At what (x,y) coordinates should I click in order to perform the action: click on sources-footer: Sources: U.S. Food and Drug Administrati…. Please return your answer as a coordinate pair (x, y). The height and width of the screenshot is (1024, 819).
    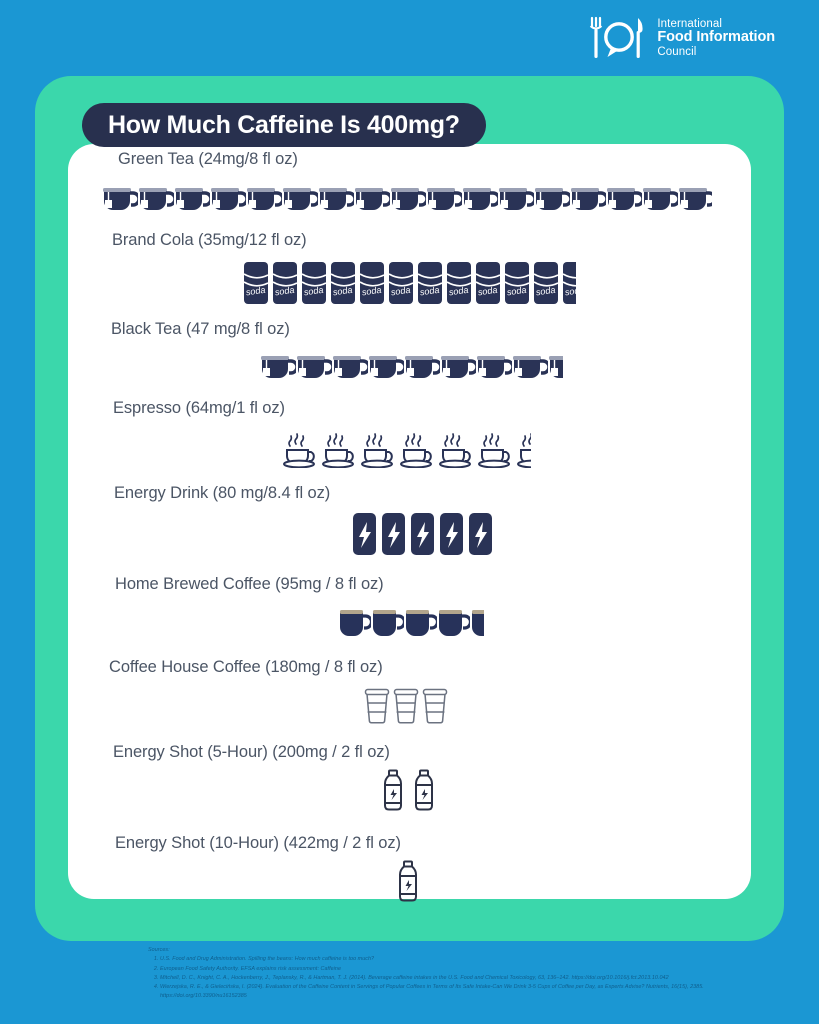
    Looking at the image, I should click on (428, 974).